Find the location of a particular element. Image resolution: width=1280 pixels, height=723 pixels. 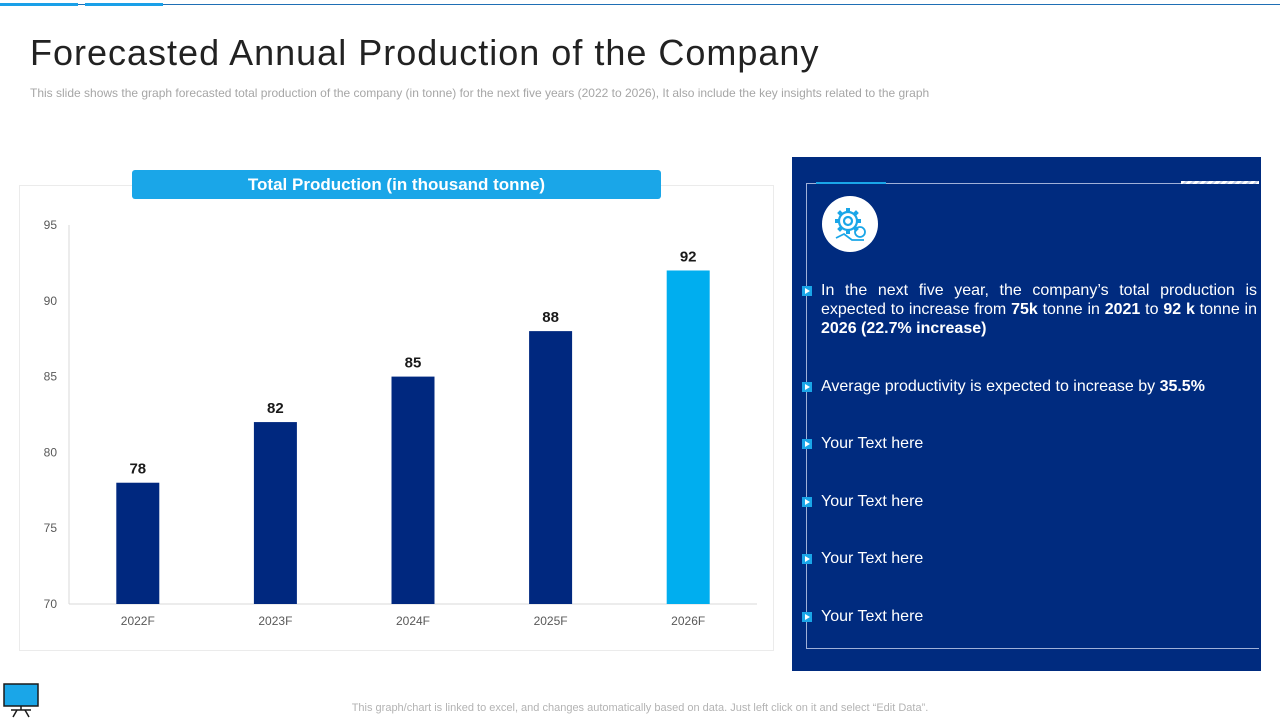

data-label: 82 is located at coordinates (275, 408).